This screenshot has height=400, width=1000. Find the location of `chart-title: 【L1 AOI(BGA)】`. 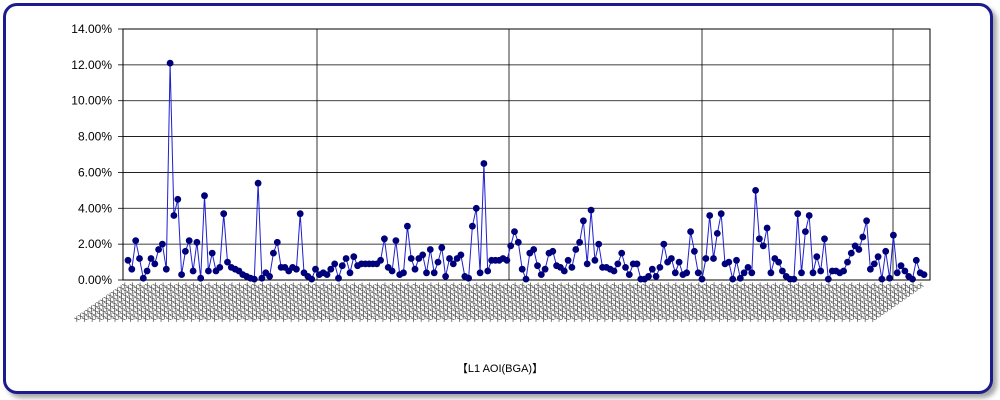

chart-title: 【L1 AOI(BGA)】 is located at coordinates (500, 369).